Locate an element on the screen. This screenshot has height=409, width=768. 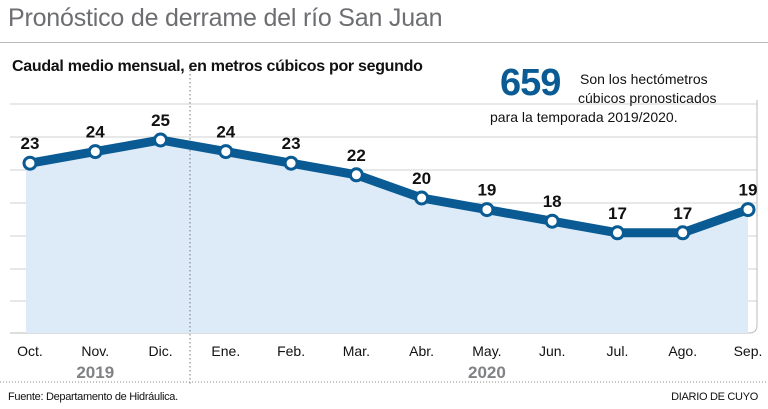
source-note: Fuente: Departamento de Hidráulica. is located at coordinates (93, 397).